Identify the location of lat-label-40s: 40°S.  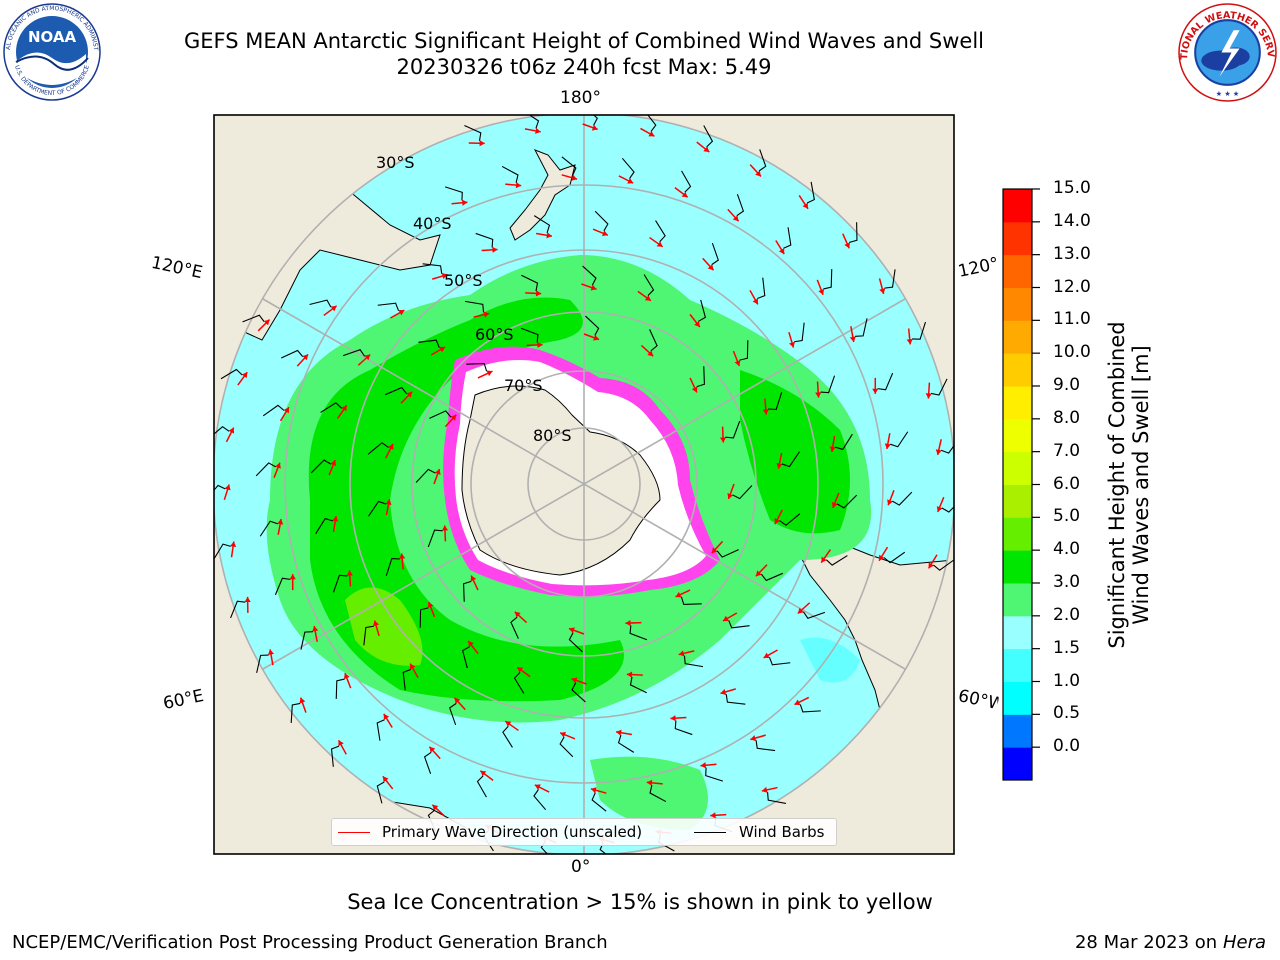
(432, 223).